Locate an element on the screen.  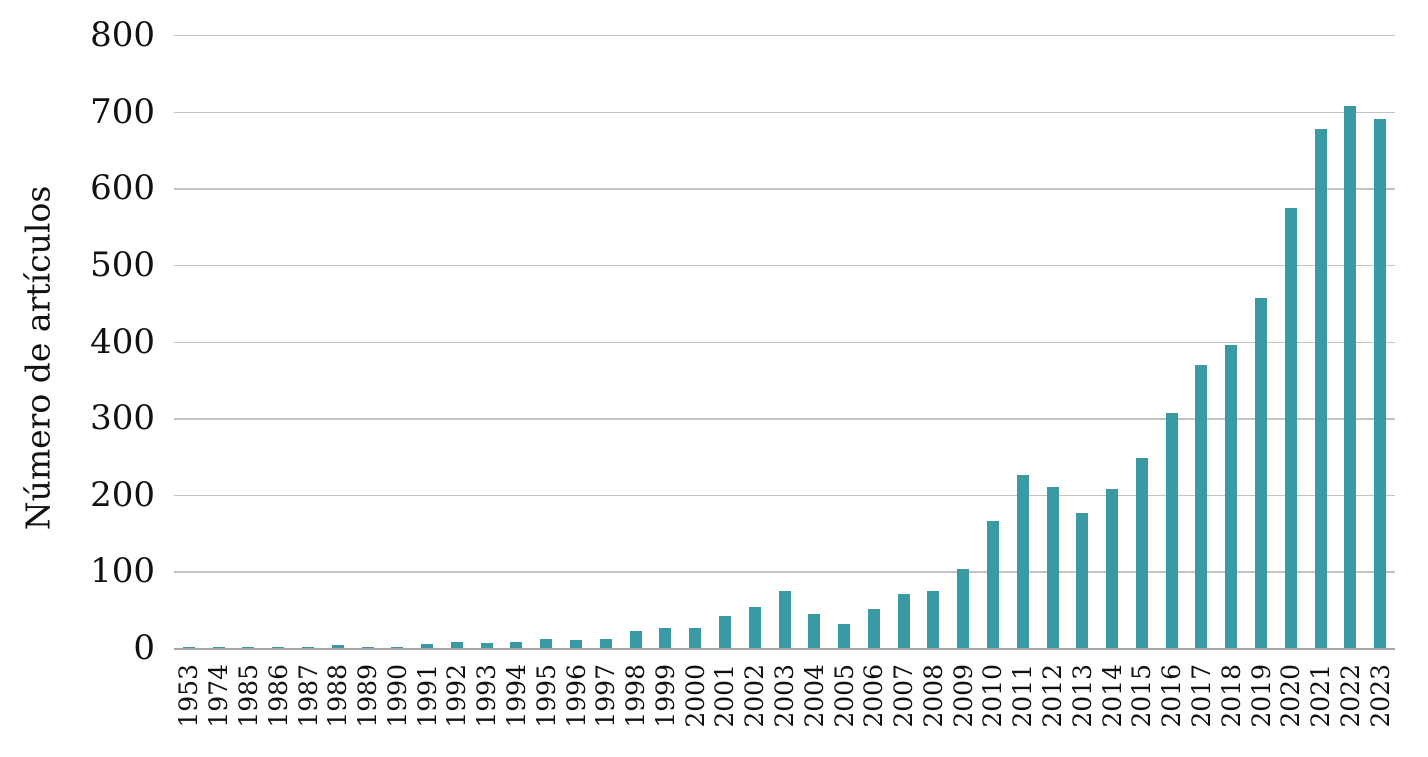
x-tick-cell-2010: 2010 is located at coordinates (993, 696).